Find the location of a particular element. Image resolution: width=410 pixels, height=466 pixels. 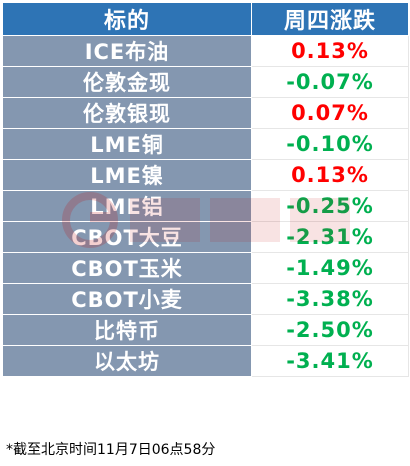

table-row: 伦敦金现 -0.07% is located at coordinates (205, 82).